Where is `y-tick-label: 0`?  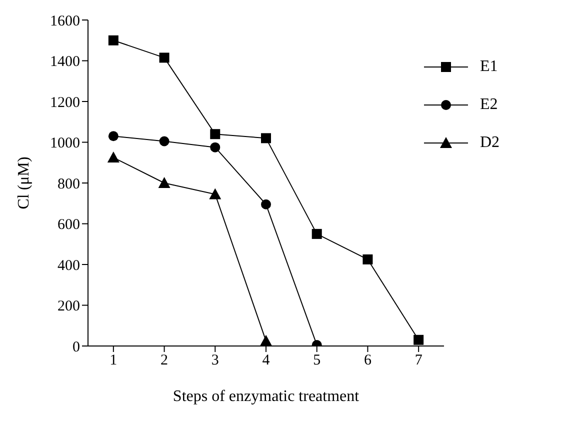 y-tick-label: 0 is located at coordinates (76, 347).